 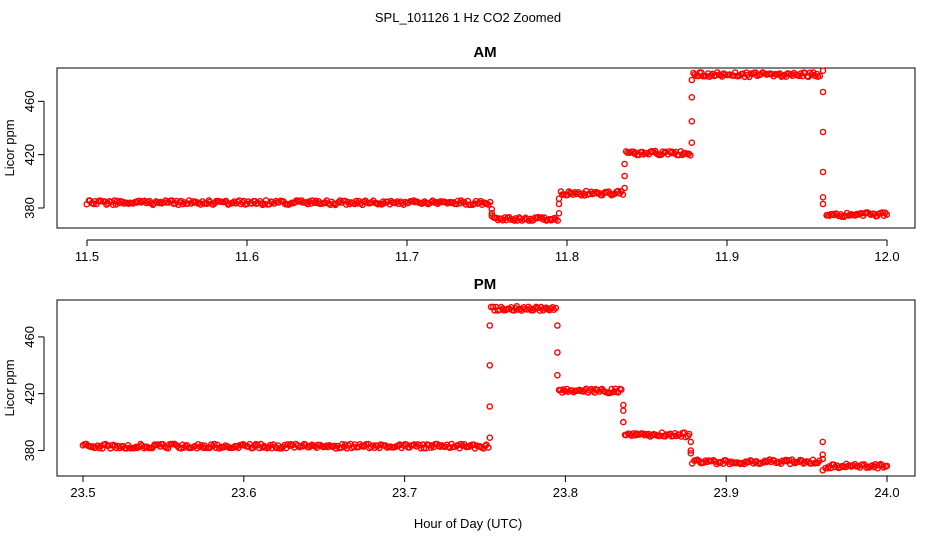 What do you see at coordinates (29, 337) in the screenshot?
I see `pm-y-tick-label: 460` at bounding box center [29, 337].